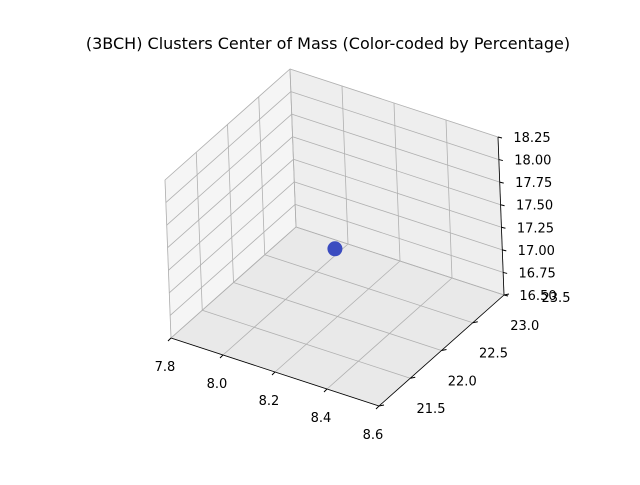 Image resolution: width=640 pixels, height=485 pixels. Describe the element at coordinates (535, 228) in the screenshot. I see `z-tick-label: 17.25` at that location.